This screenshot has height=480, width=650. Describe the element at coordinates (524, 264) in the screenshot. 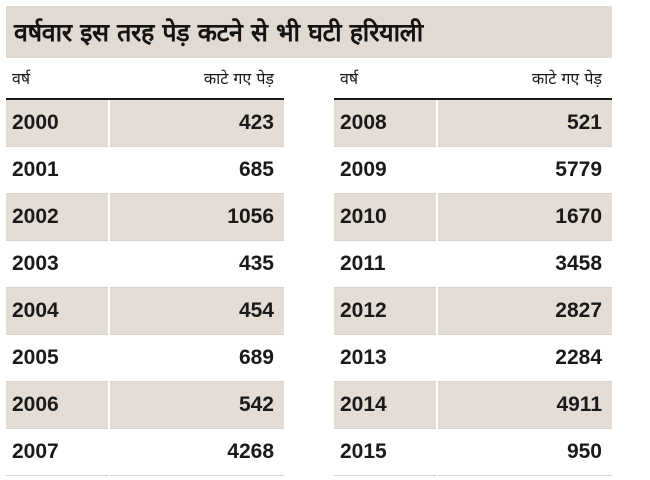

I see `trees-cut-cell: 3458` at that location.